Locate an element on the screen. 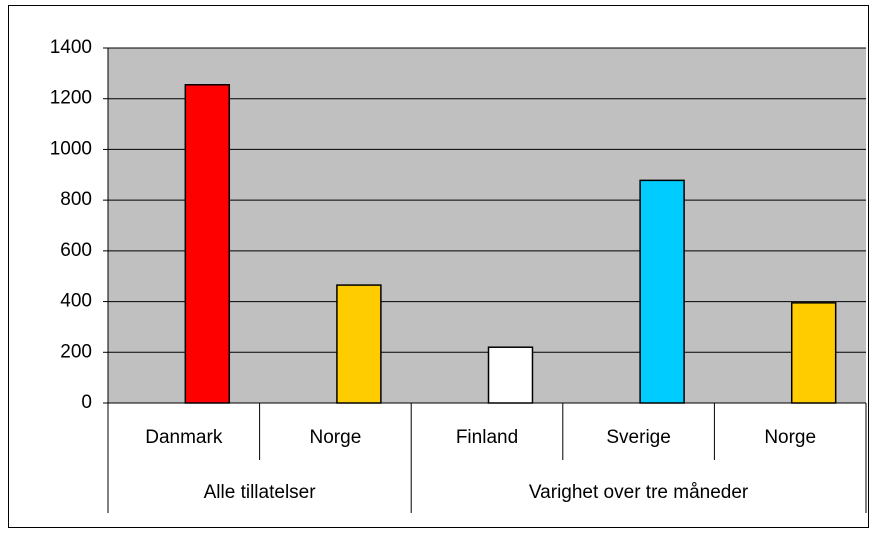 This screenshot has width=872, height=533. y-tick-label: 400 is located at coordinates (76, 301).